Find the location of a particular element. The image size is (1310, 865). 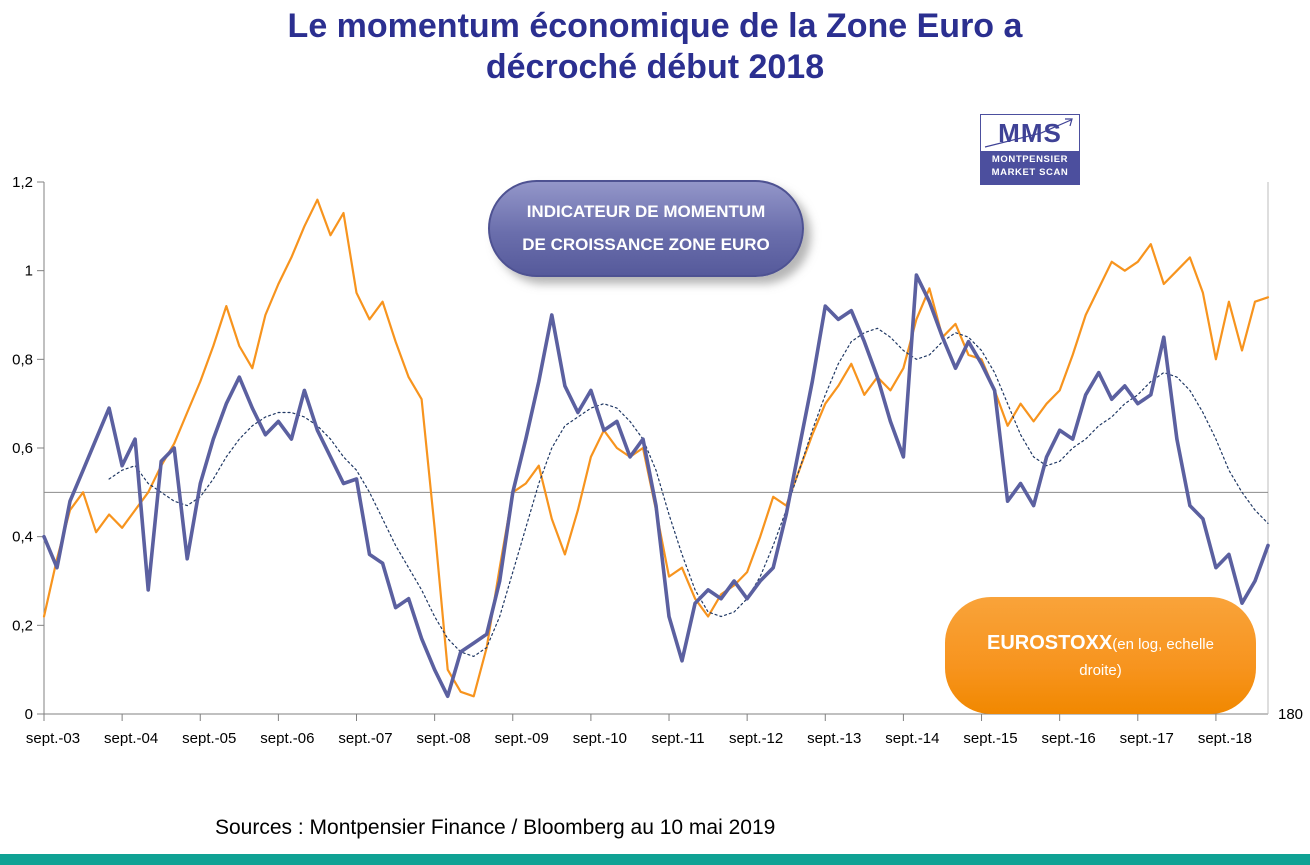

eurostoxx-callout-label: EUROSTOXX(en log, echelle droite) is located at coordinates (1100, 655).